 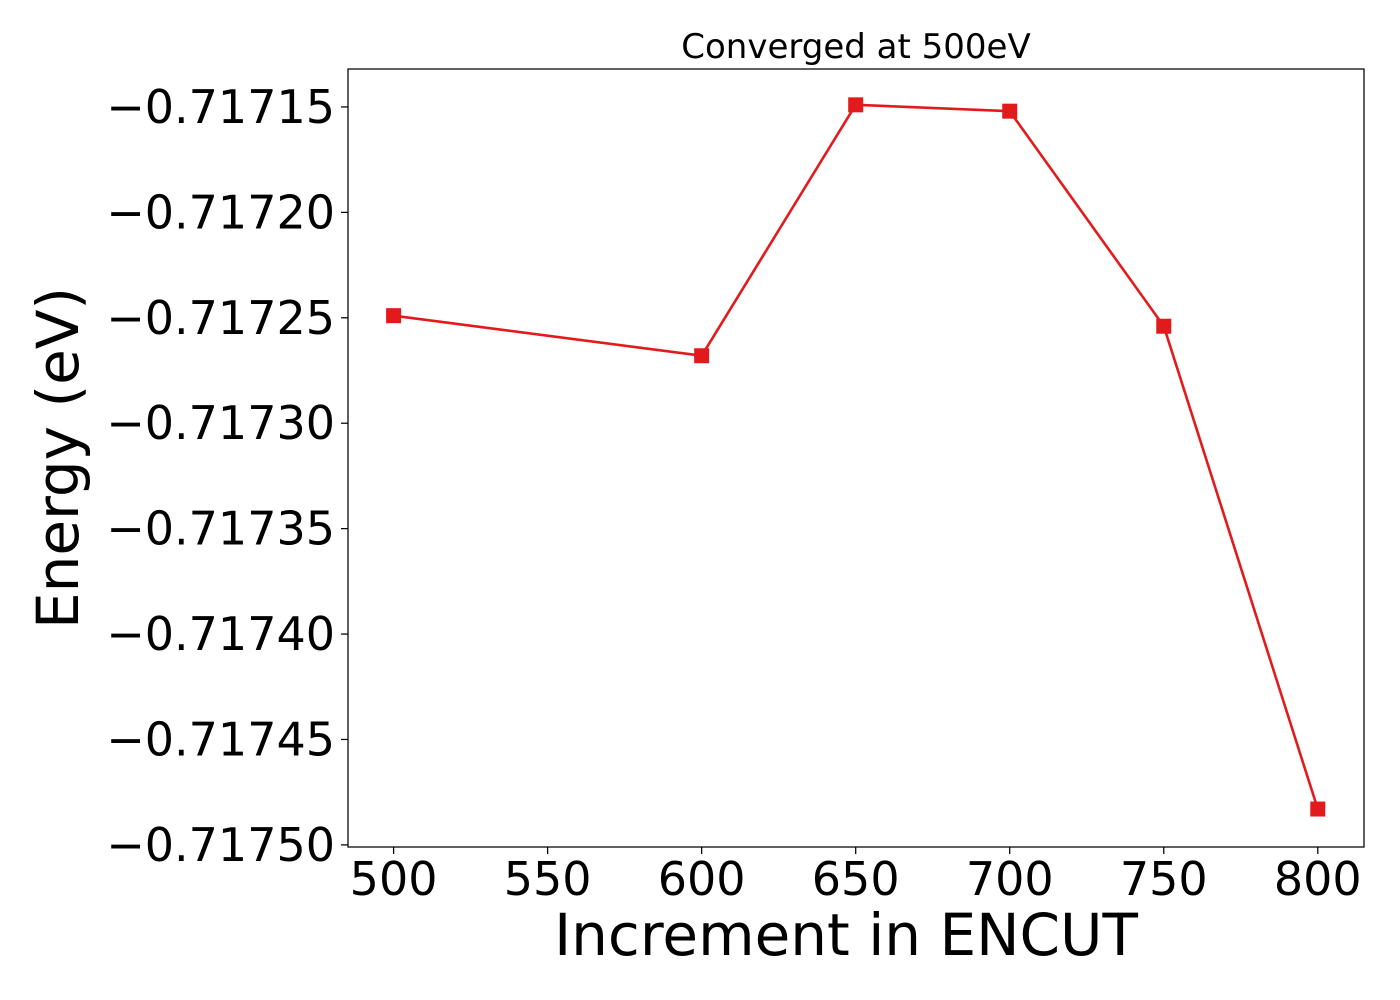 What do you see at coordinates (846, 935) in the screenshot?
I see `x-axis-label: Increment in ENCUT` at bounding box center [846, 935].